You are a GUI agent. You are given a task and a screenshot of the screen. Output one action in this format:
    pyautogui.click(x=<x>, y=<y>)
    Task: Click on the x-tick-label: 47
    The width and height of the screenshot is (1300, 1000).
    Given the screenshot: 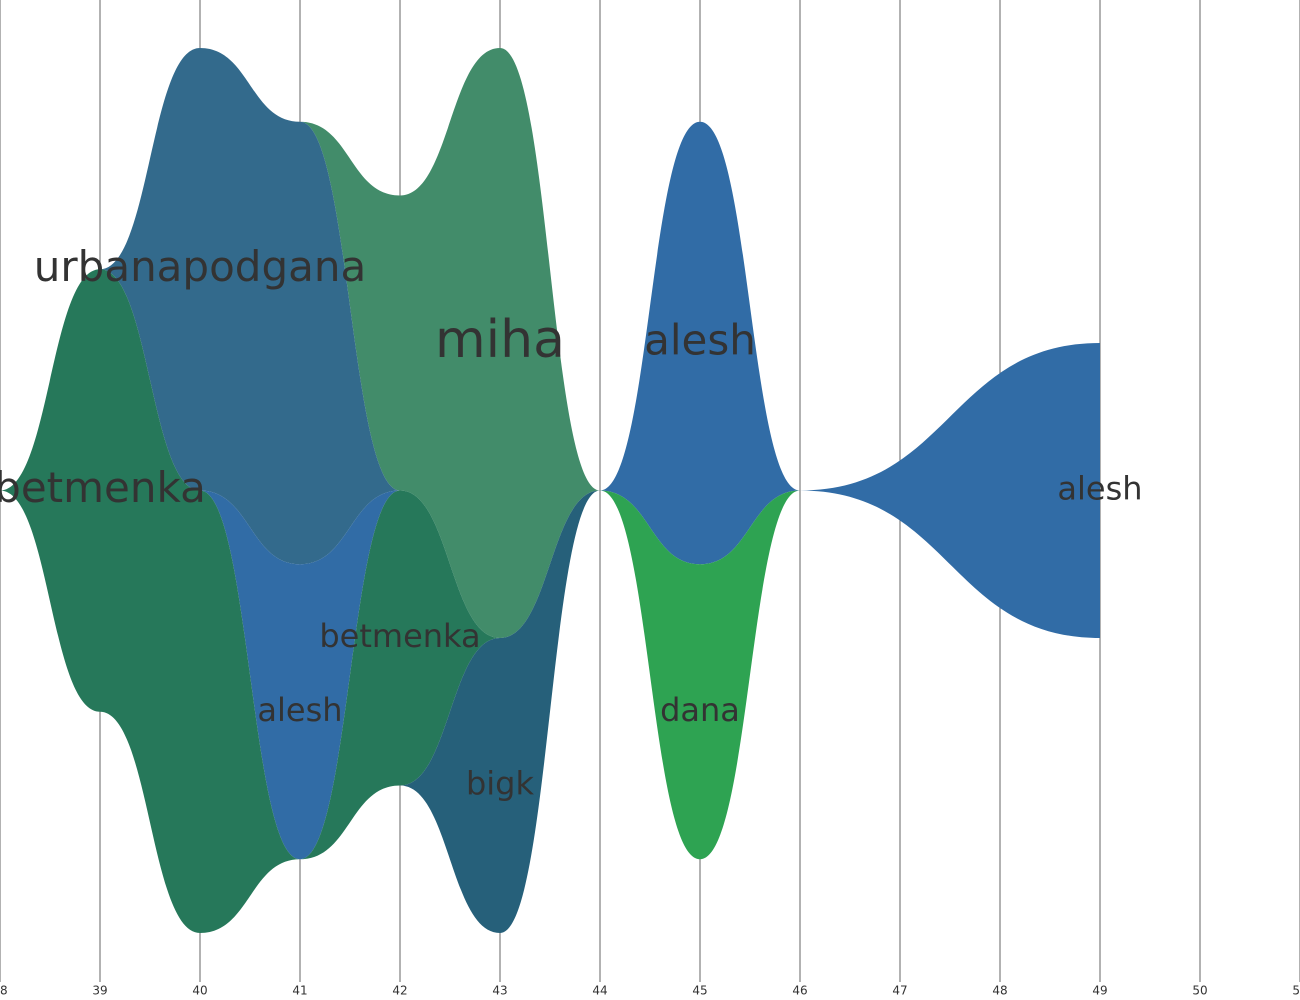 What is the action you would take?
    pyautogui.click(x=899, y=991)
    